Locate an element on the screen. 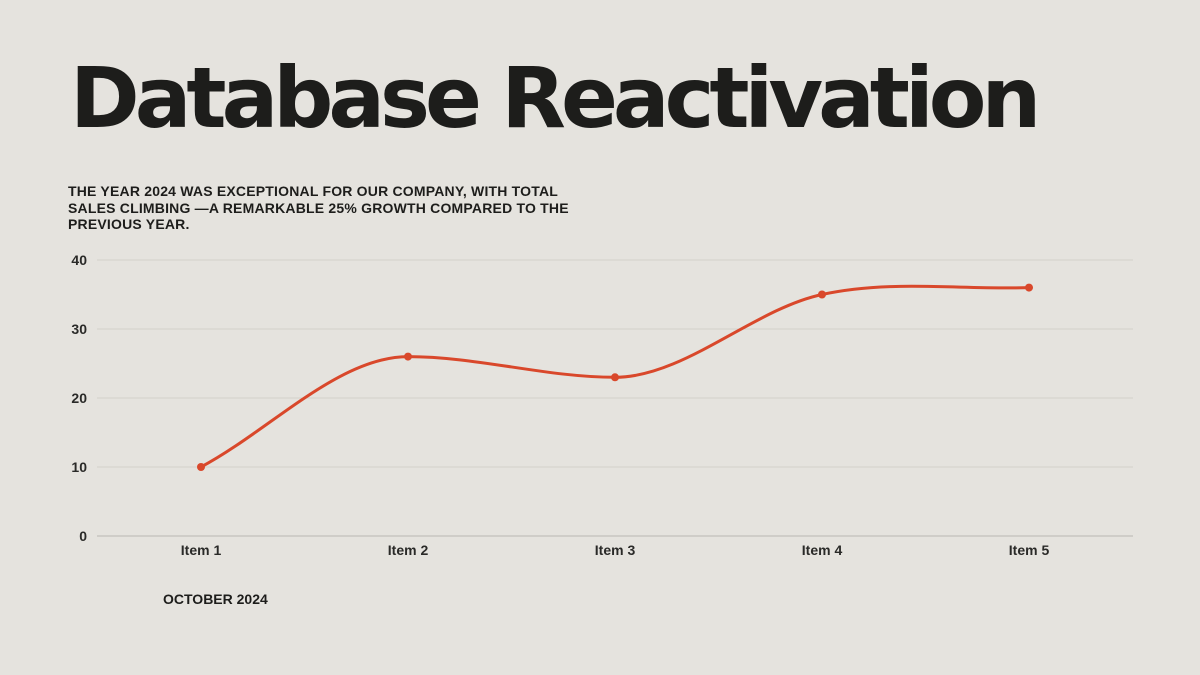 This screenshot has width=1200, height=675. footer-date: OCTOBER 2024 is located at coordinates (215, 599).